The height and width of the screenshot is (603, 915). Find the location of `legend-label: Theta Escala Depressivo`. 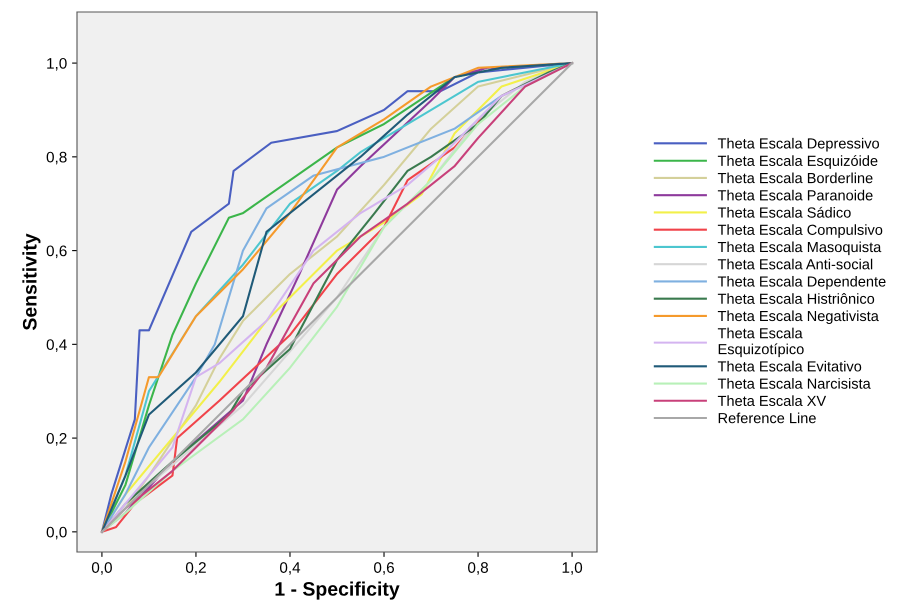

legend-label: Theta Escala Depressivo is located at coordinates (799, 145).